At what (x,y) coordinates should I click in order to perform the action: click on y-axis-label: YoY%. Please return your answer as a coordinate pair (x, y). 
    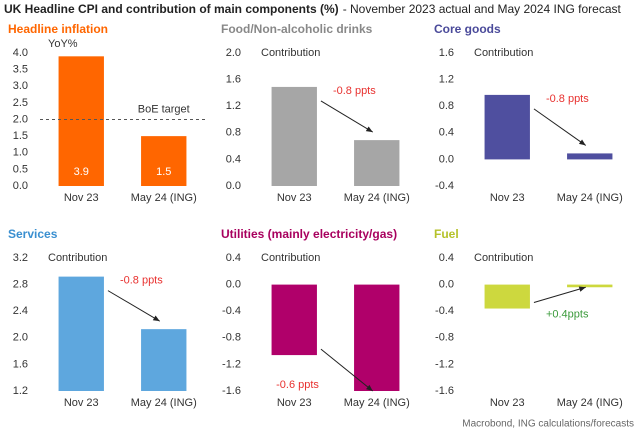
    Looking at the image, I should click on (63, 44).